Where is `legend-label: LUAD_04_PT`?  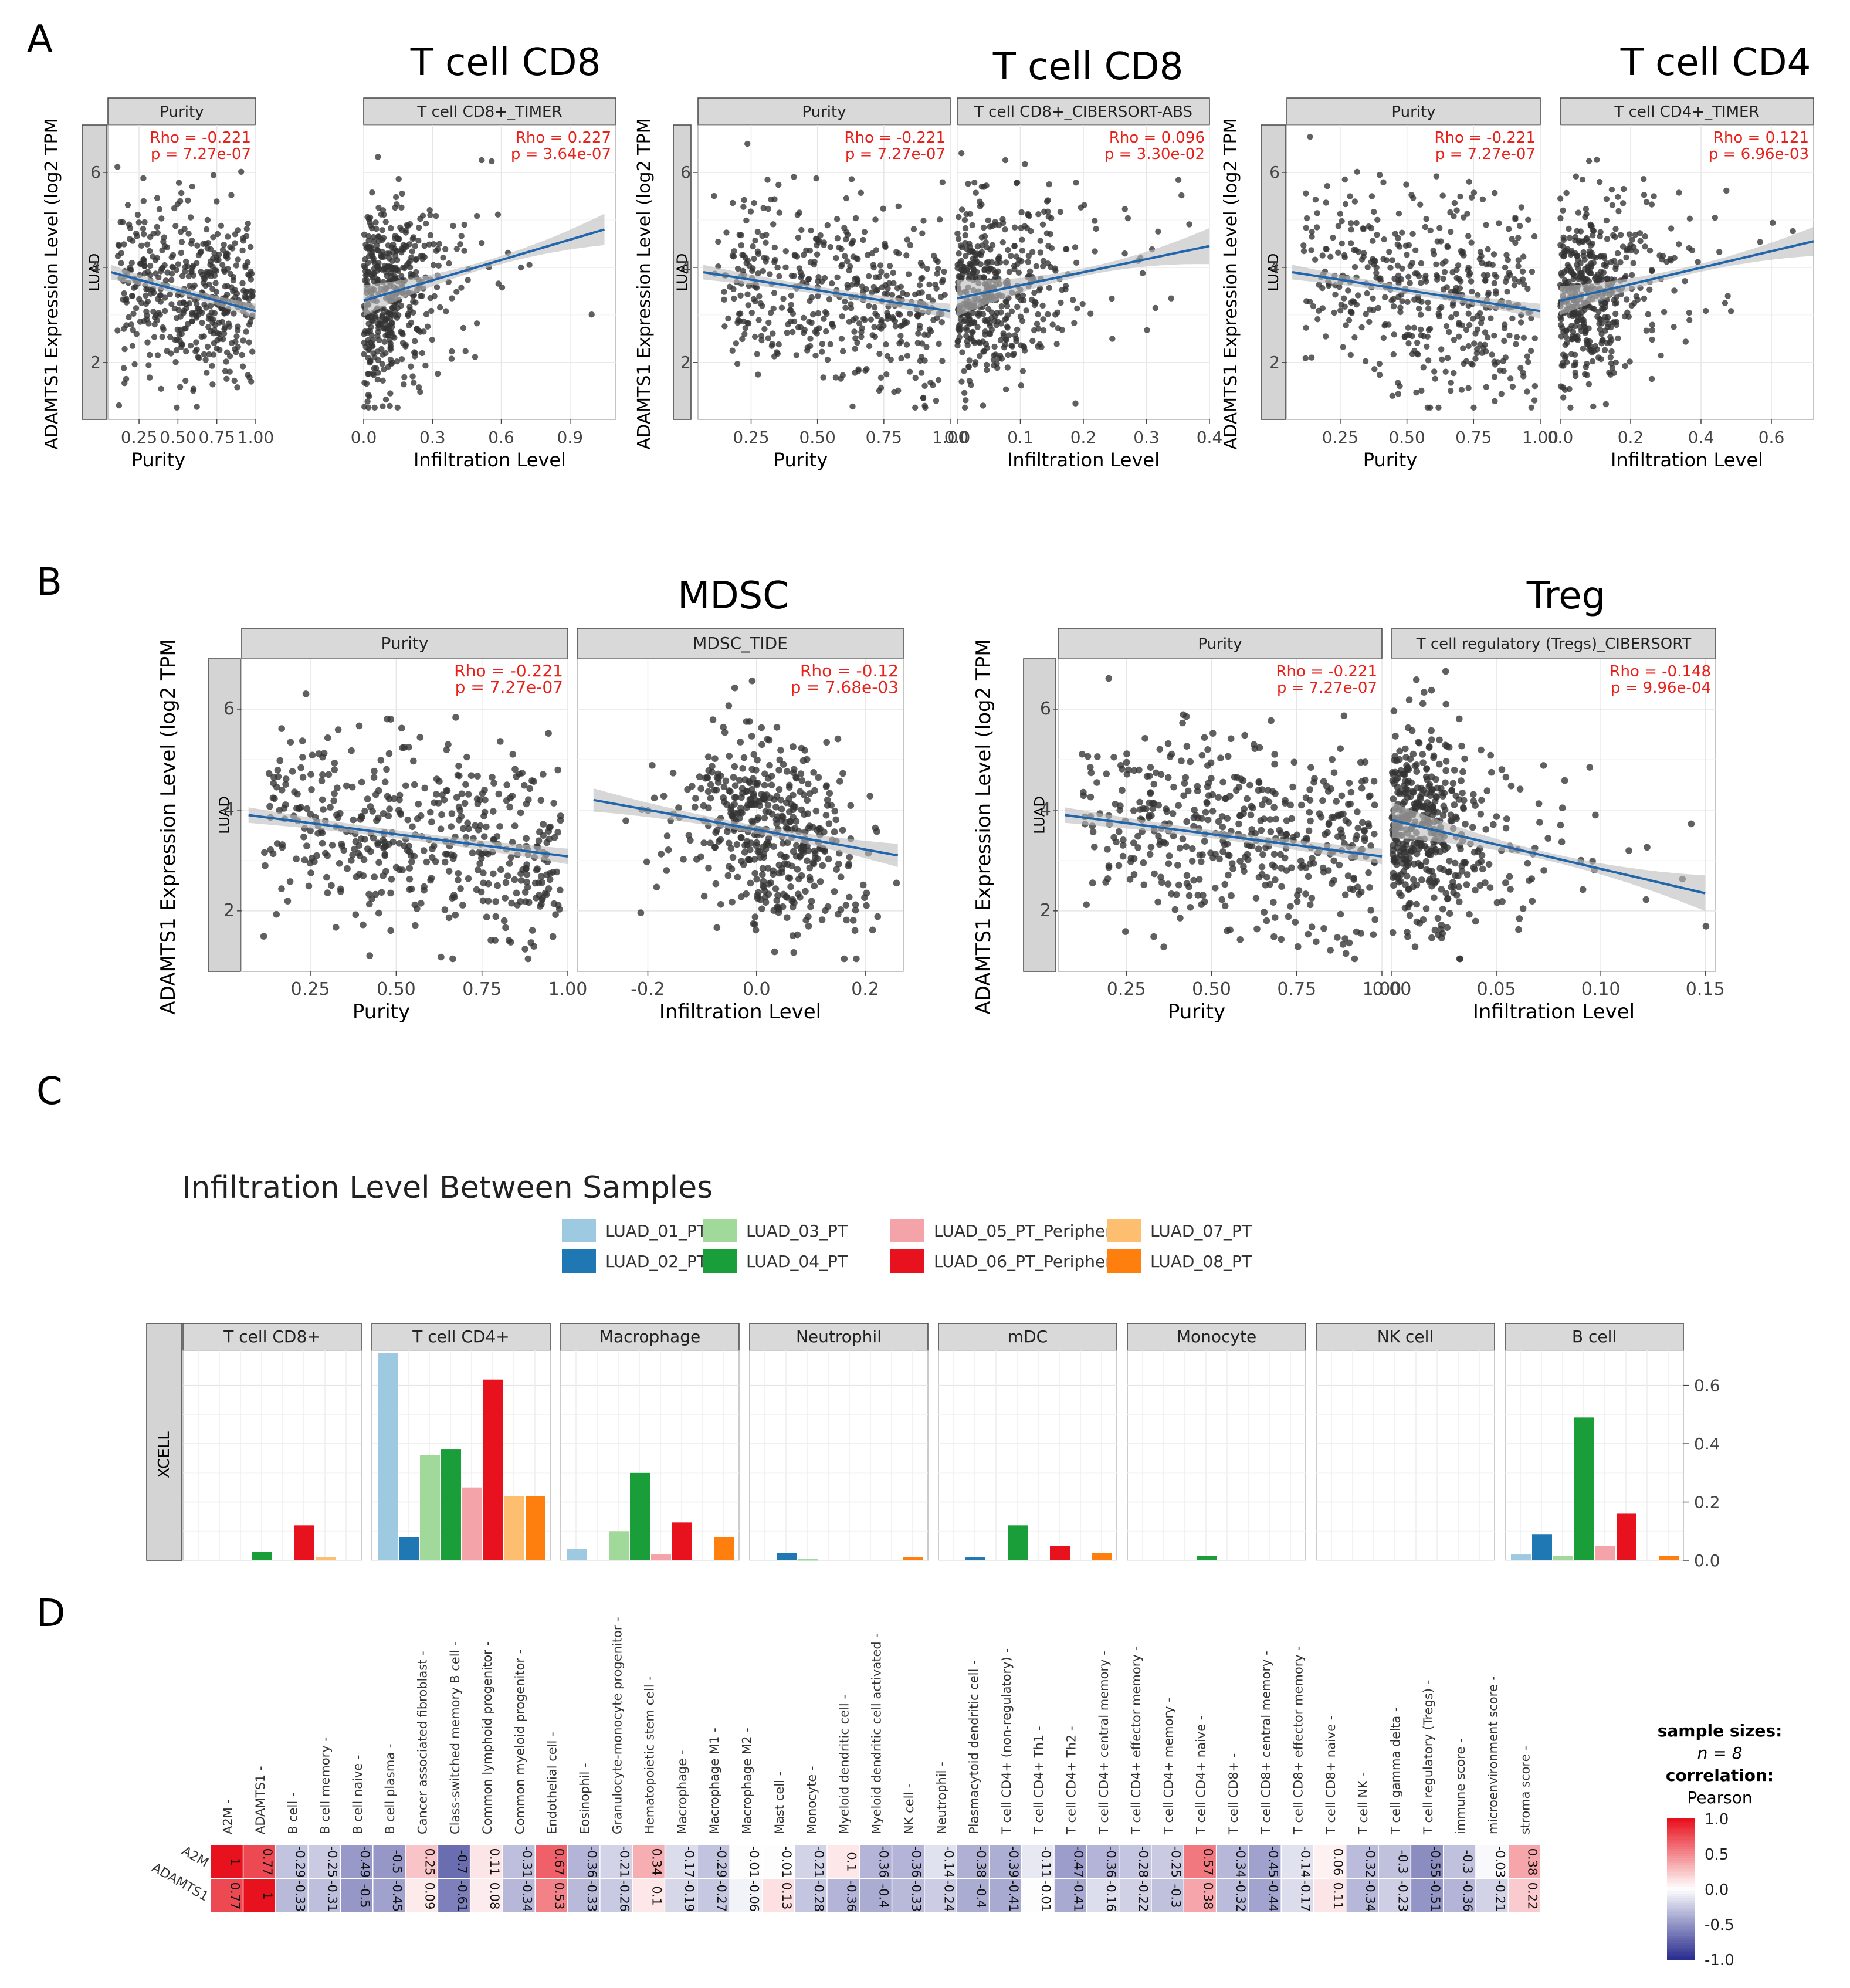
legend-label: LUAD_04_PT is located at coordinates (797, 1261).